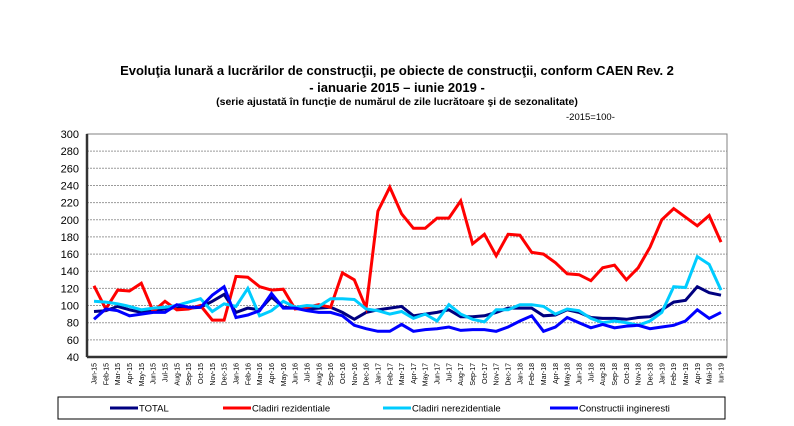  Describe the element at coordinates (70, 255) in the screenshot. I see `y-tick-label: 160` at that location.